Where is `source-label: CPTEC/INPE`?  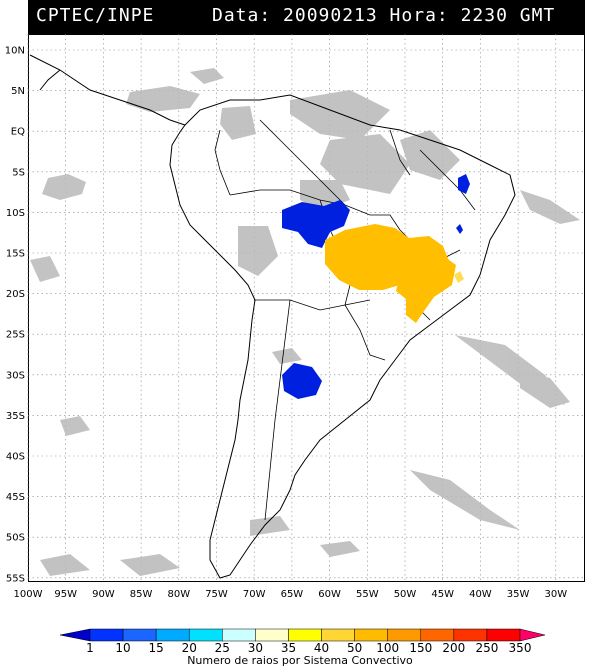 source-label: CPTEC/INPE is located at coordinates (95, 15).